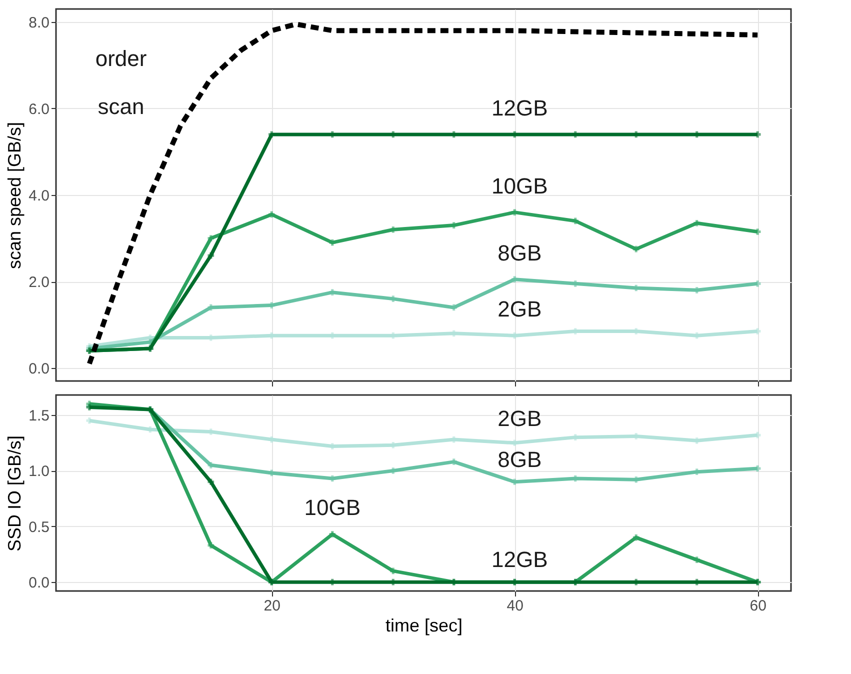 Image resolution: width=851 pixels, height=674 pixels. I want to click on x-axis-title: time [sec], so click(424, 626).